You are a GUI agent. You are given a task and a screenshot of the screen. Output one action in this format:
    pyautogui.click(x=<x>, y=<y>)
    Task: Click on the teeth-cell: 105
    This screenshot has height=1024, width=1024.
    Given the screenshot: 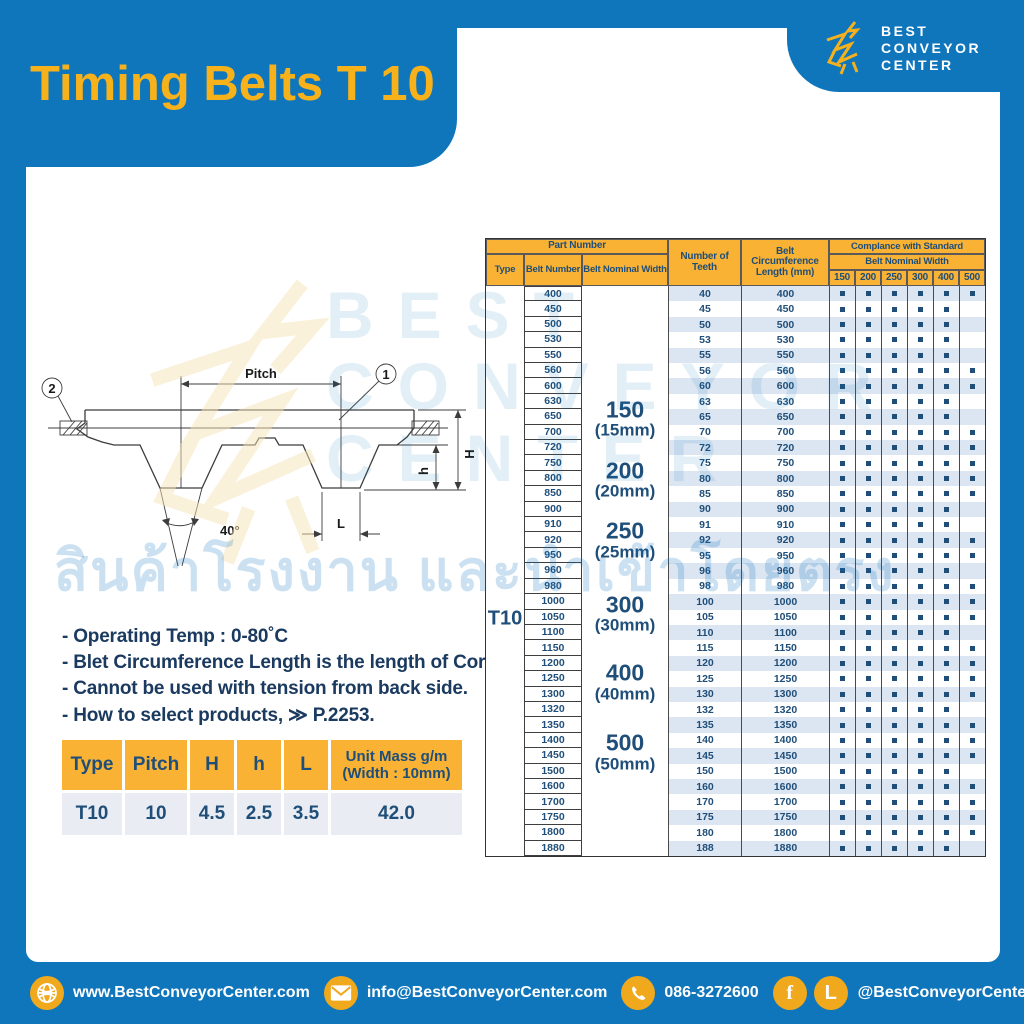 What is the action you would take?
    pyautogui.click(x=704, y=617)
    